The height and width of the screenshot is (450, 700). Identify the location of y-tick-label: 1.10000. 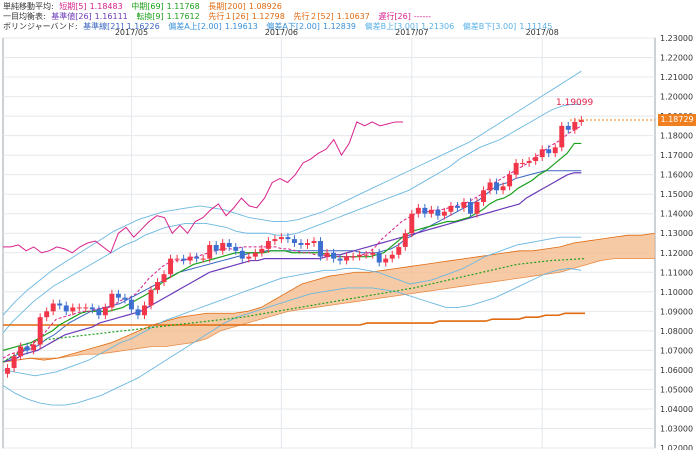
(676, 292).